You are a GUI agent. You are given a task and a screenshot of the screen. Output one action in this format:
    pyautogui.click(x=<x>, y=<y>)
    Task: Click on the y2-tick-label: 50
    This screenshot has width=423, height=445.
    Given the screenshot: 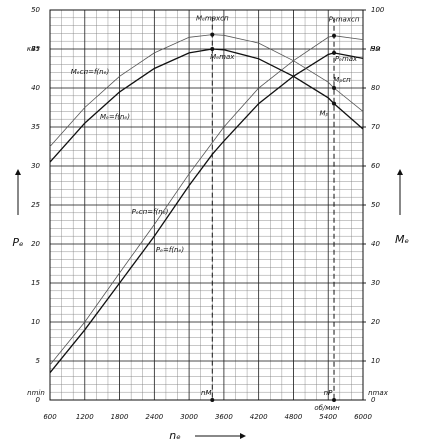 What is the action you would take?
    pyautogui.click(x=375, y=205)
    